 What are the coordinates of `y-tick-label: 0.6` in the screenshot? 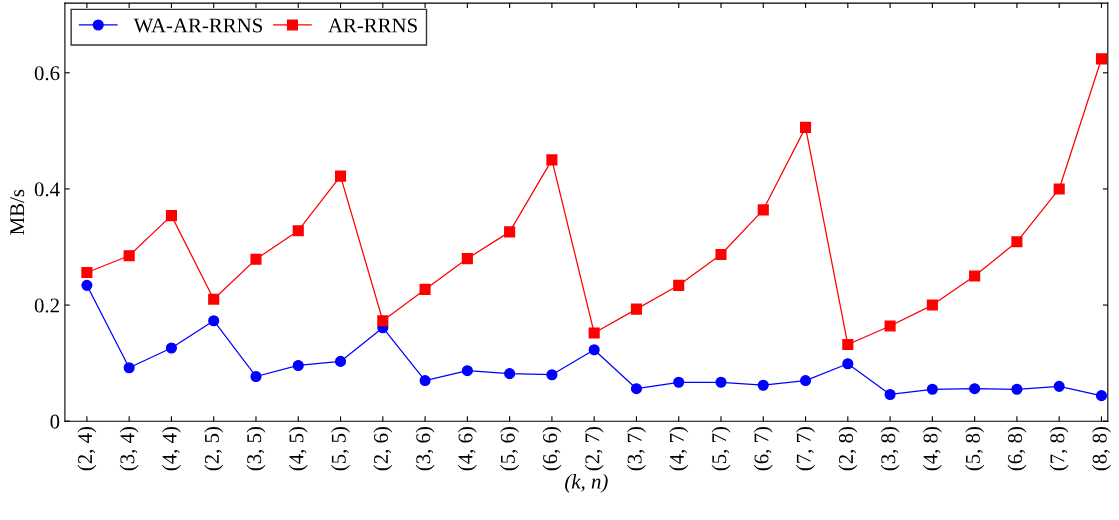 It's located at (47, 73).